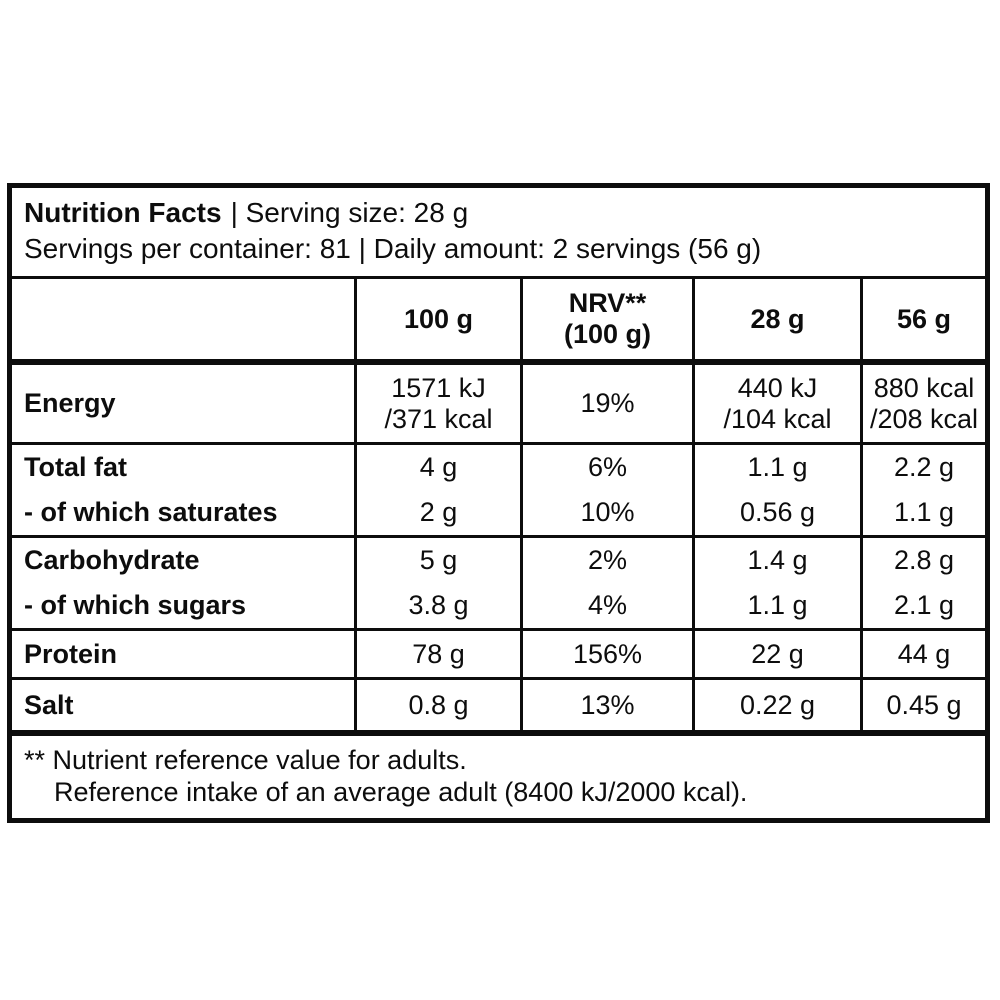 Image resolution: width=1000 pixels, height=1000 pixels. I want to click on value-cell-56g: 2.2 g, so click(922, 467).